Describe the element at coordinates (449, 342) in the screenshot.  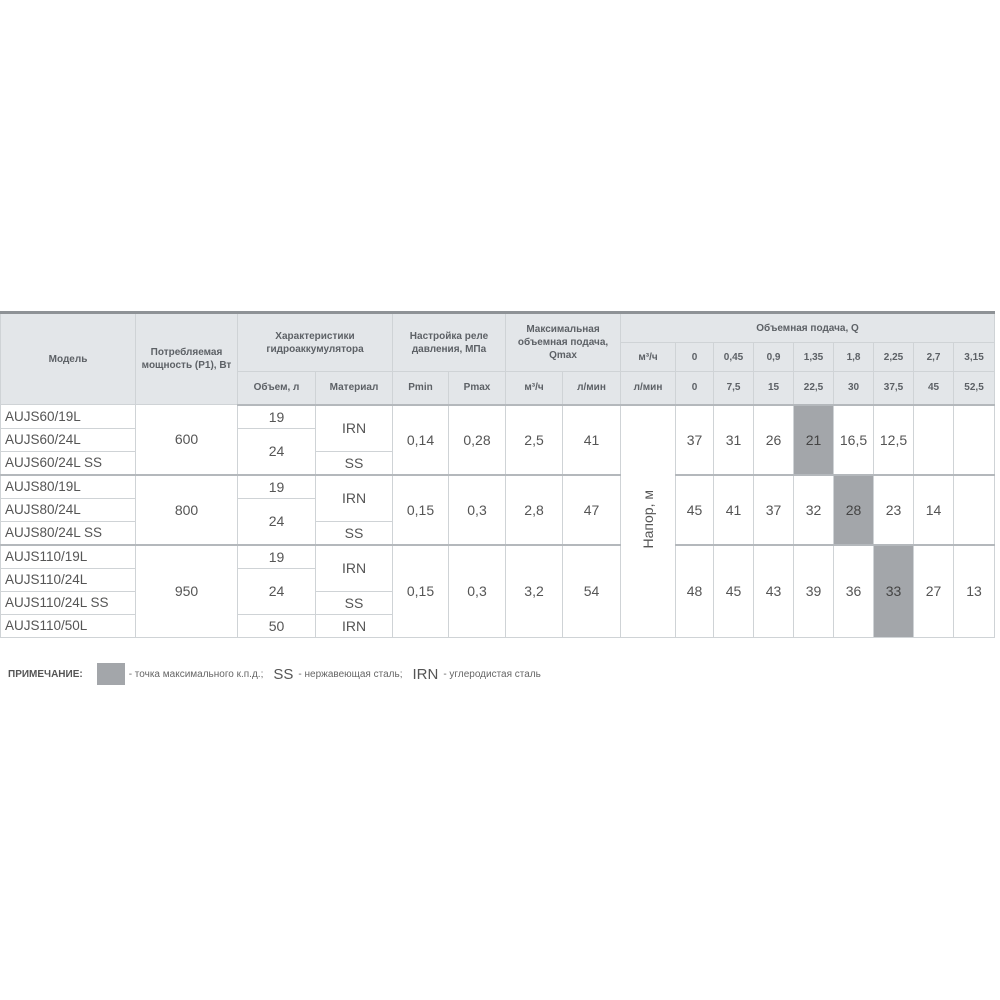
I see `header-relay: Настройка реле давления, МПа` at that location.